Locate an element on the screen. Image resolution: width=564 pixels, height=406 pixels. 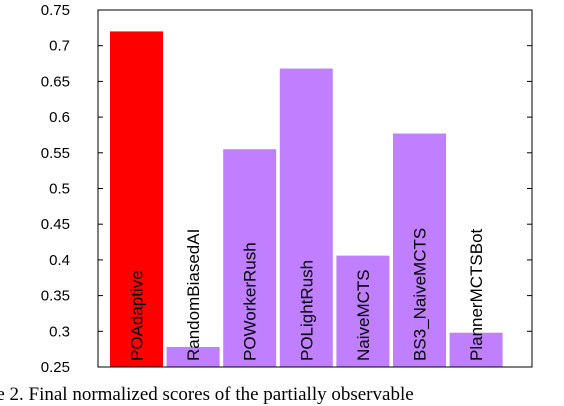
y-tick-label: 0.25 is located at coordinates (55, 367).